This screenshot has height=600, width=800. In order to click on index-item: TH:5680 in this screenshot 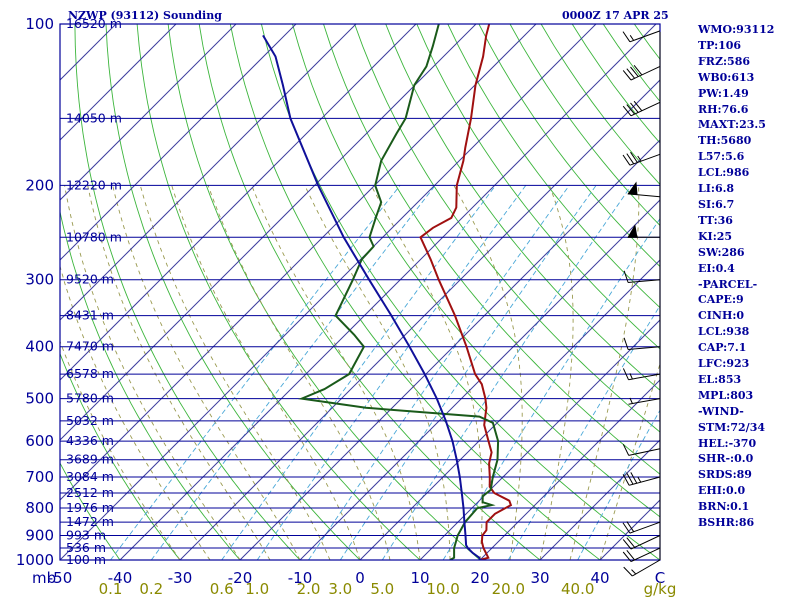, I will do `click(725, 141)`.